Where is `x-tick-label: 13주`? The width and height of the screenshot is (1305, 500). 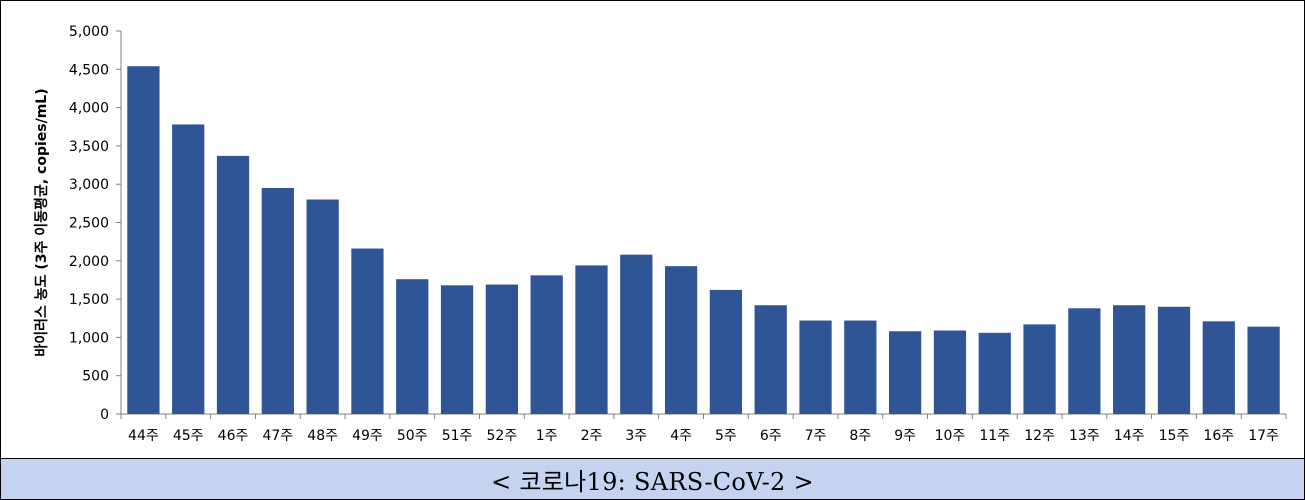
x-tick-label: 13주 is located at coordinates (1084, 436).